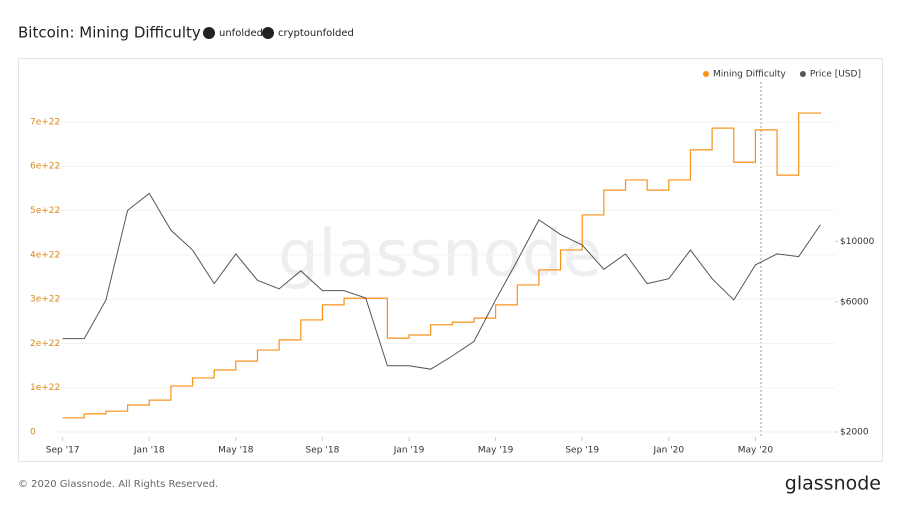 The width and height of the screenshot is (900, 507). Describe the element at coordinates (45, 344) in the screenshot. I see `y-tick-label: 2e+22` at that location.